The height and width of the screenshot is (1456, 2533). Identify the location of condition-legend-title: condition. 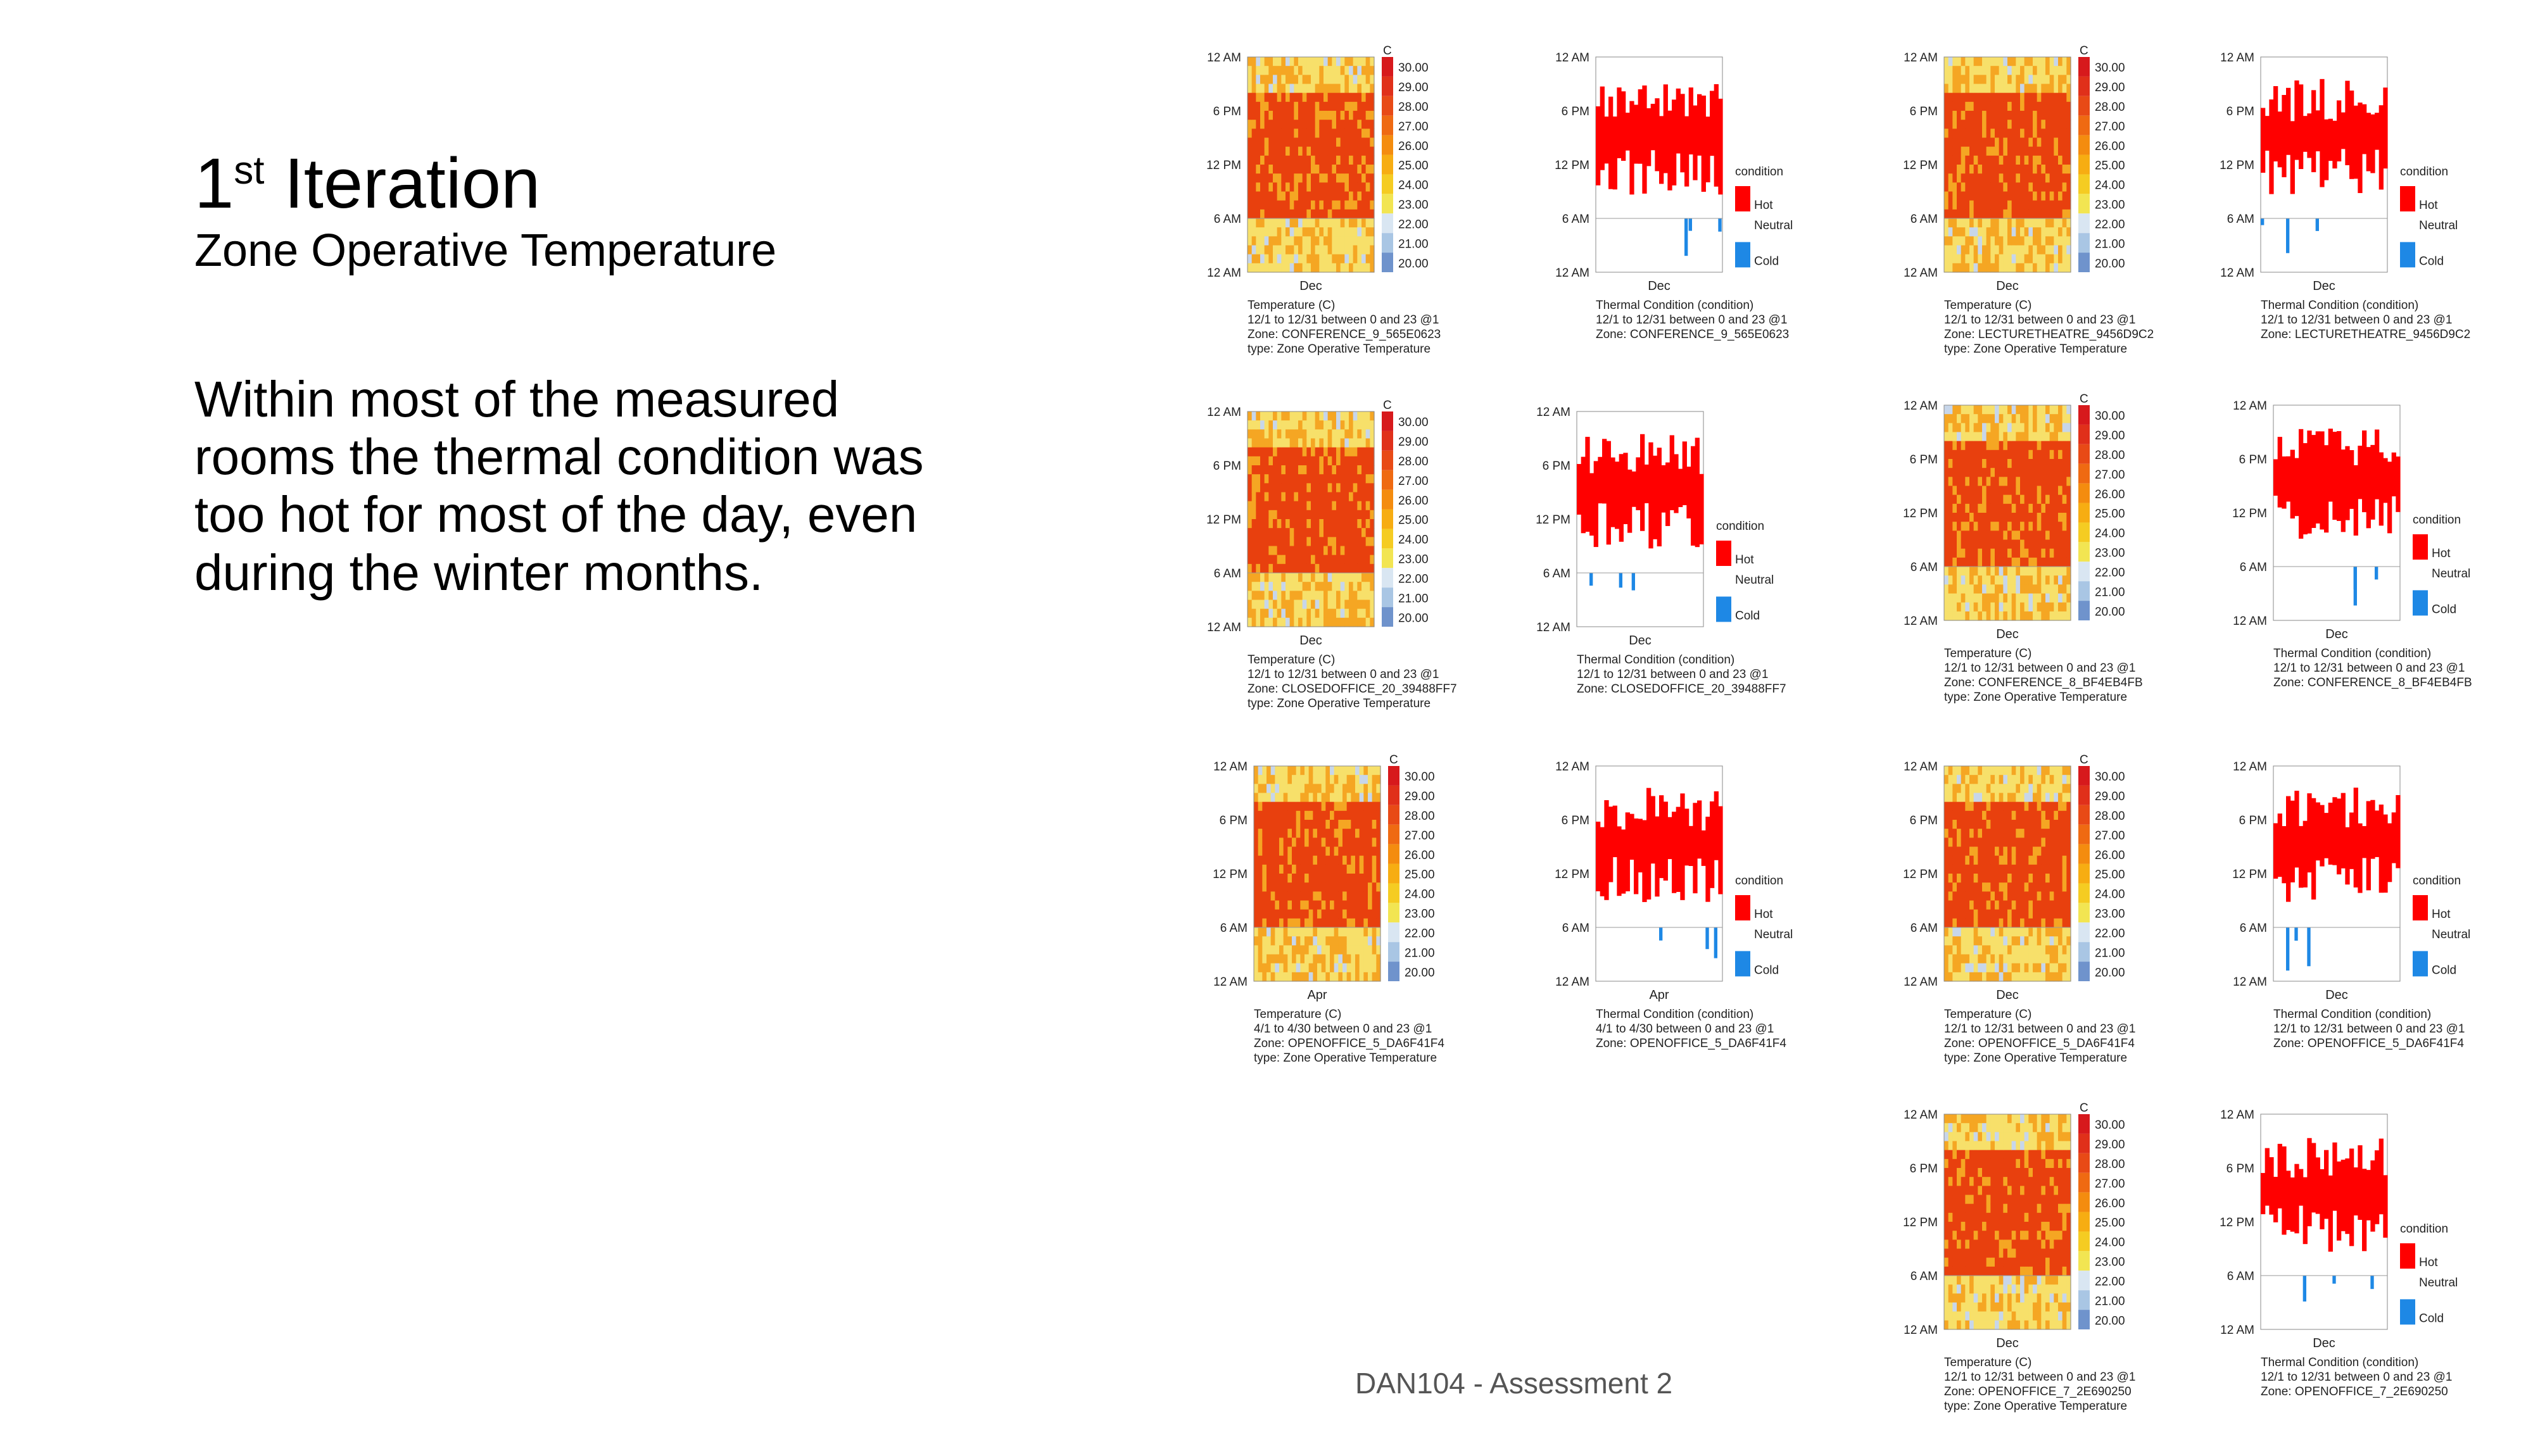
(1759, 172).